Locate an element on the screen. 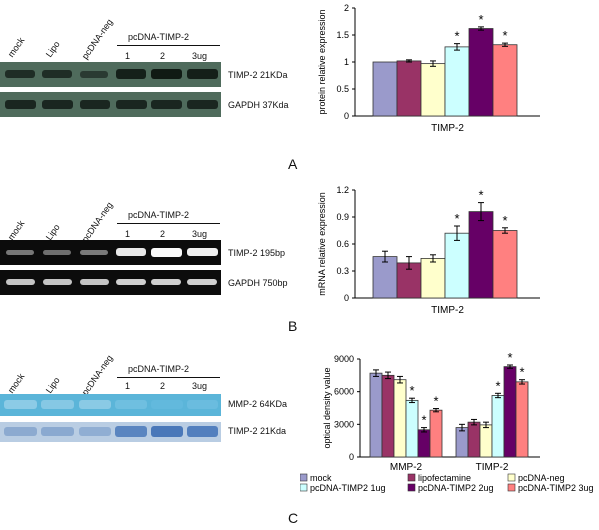  panel-letter-c: C is located at coordinates (293, 518).